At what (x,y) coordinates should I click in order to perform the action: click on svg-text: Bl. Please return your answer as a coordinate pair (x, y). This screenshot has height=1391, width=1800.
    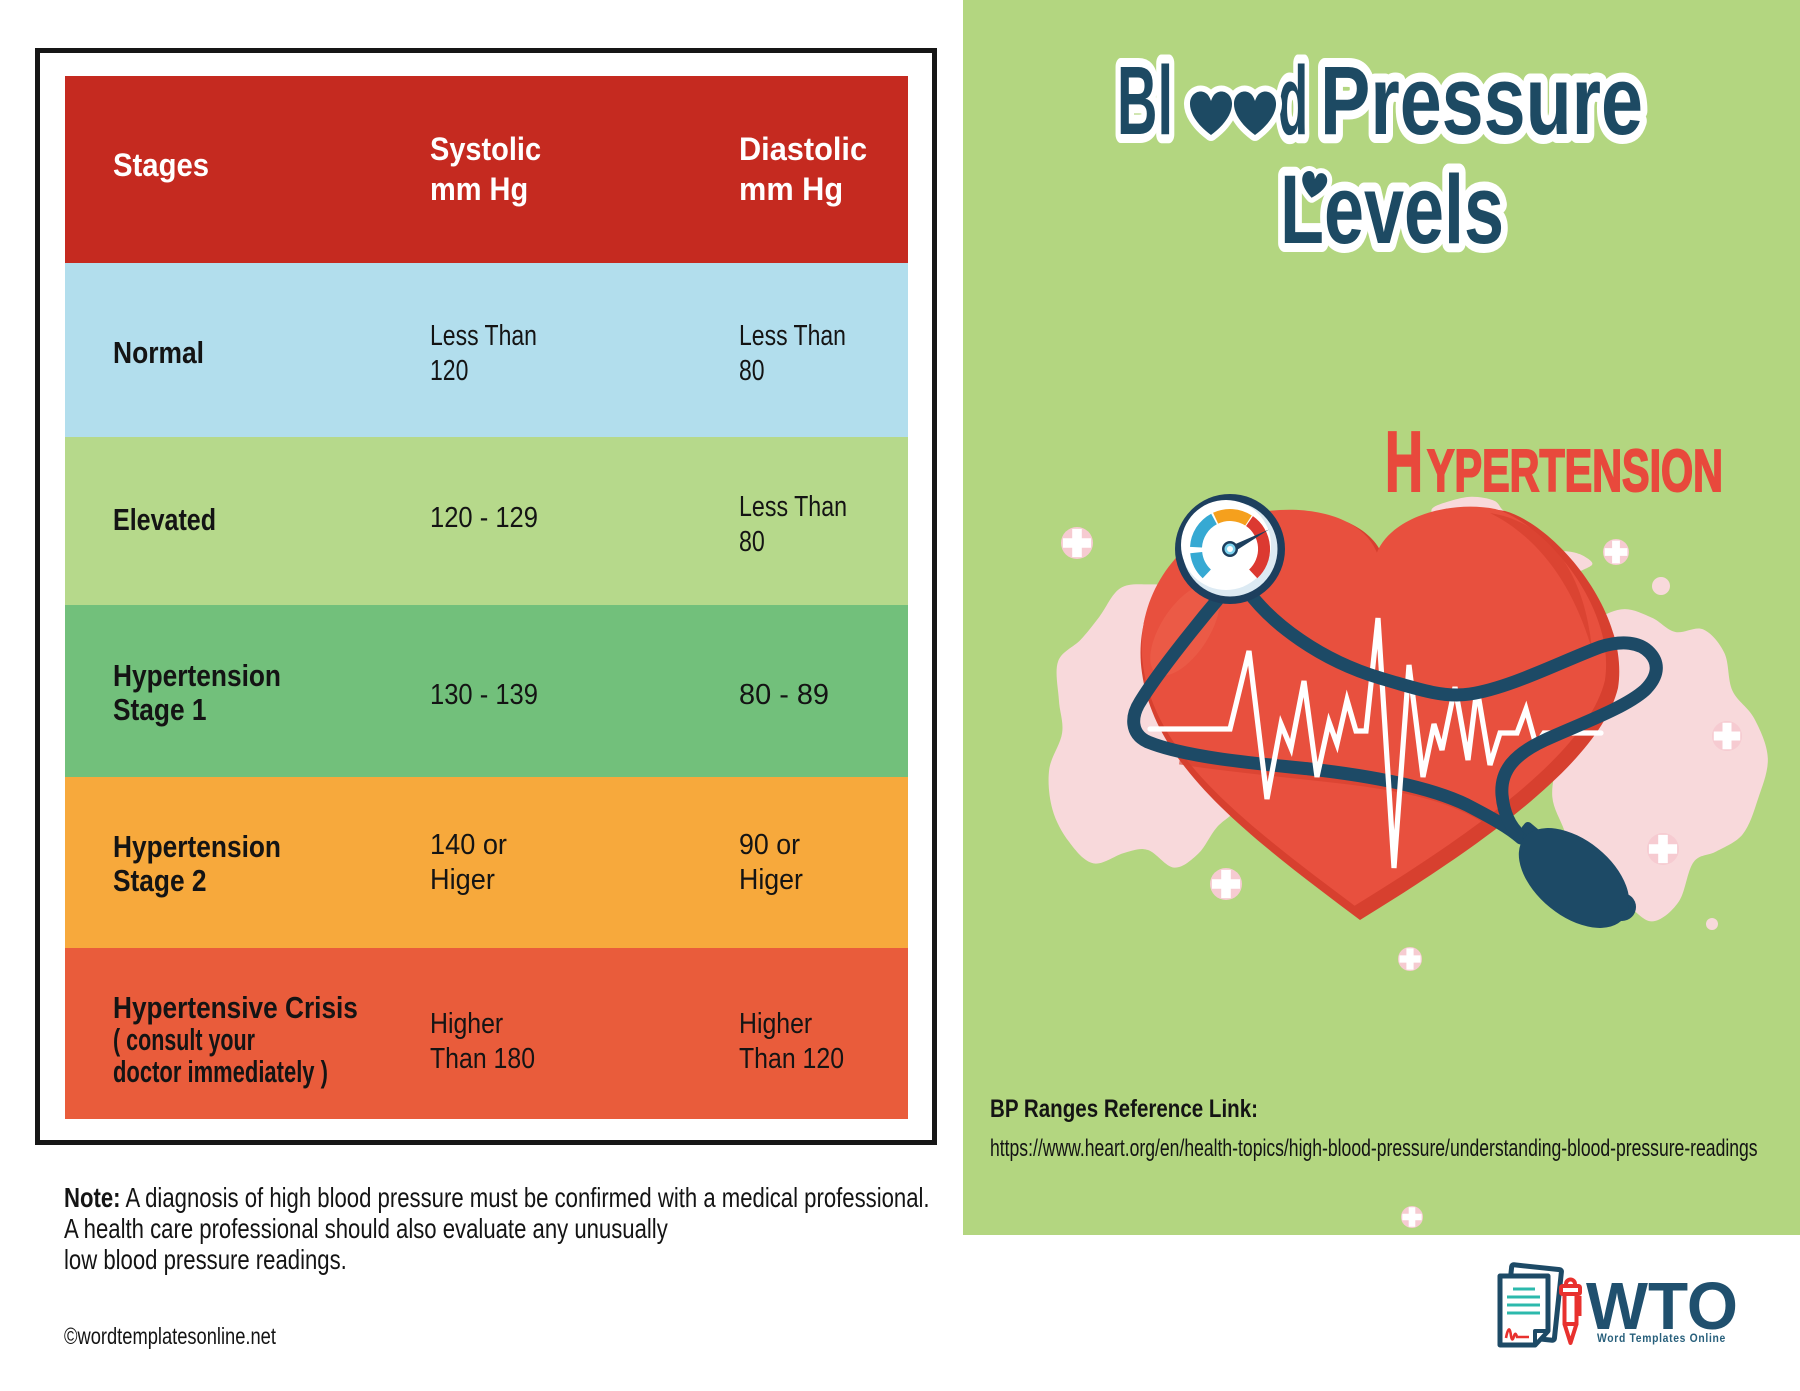
    Looking at the image, I should click on (1145, 100).